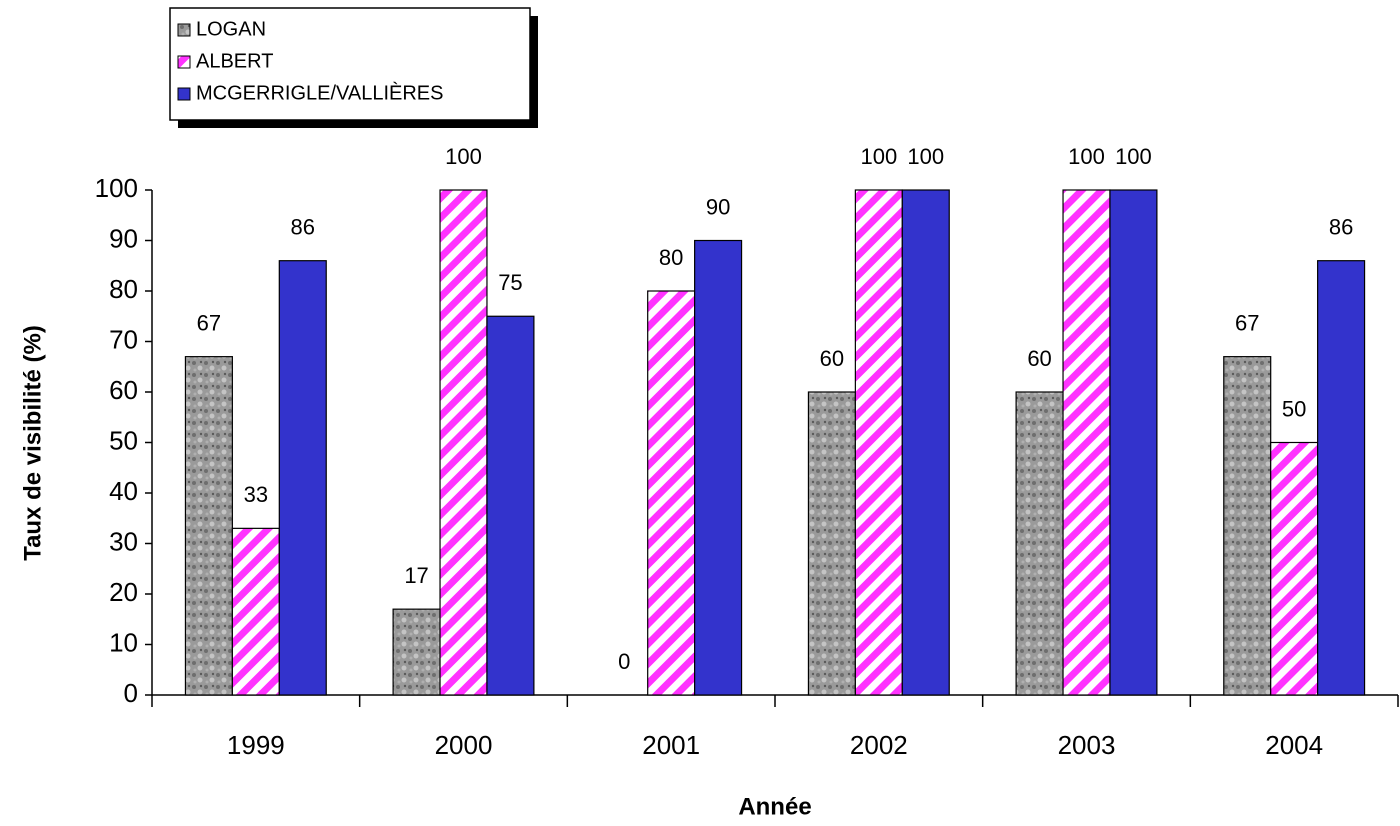 The image size is (1400, 826). What do you see at coordinates (350, 64) in the screenshot?
I see `legend` at bounding box center [350, 64].